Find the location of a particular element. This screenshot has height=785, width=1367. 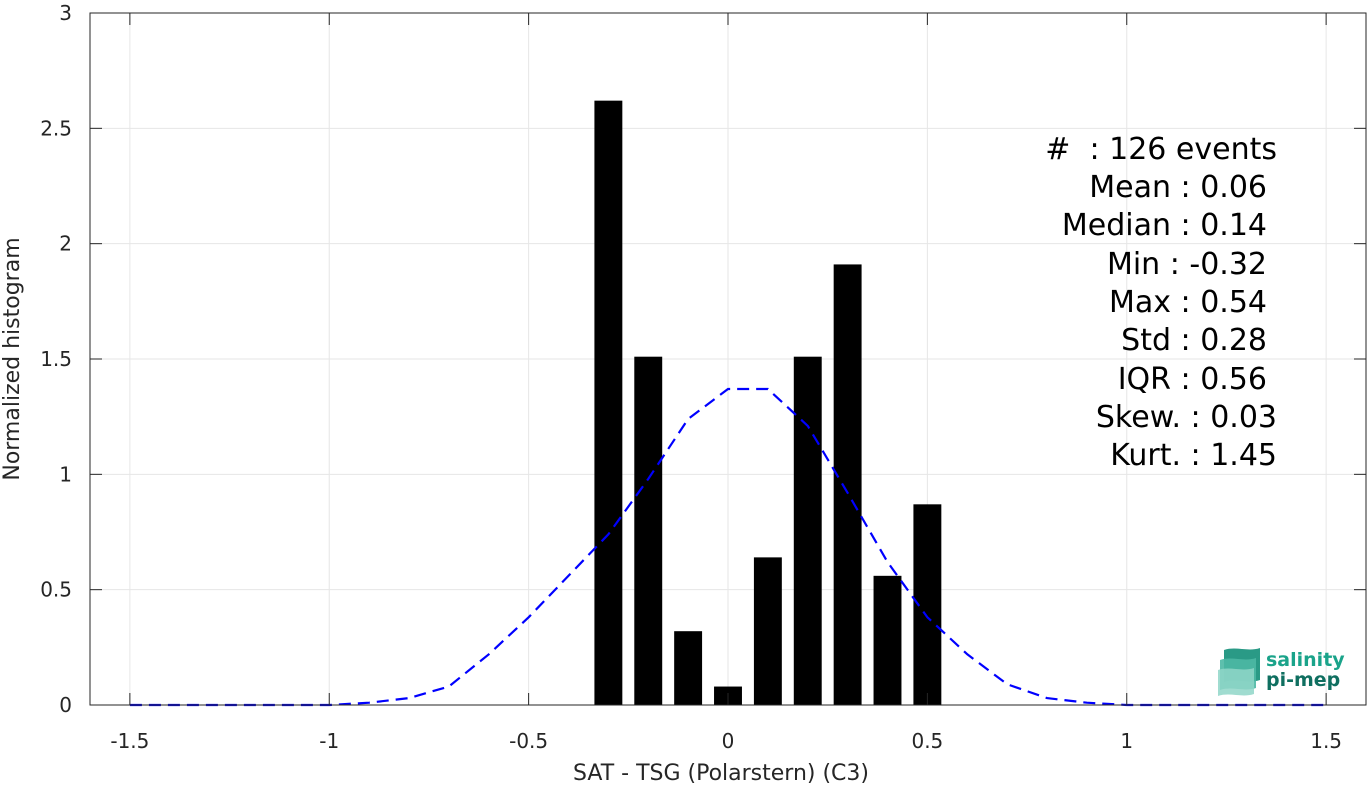

stat-iqr: IQR : 0.56 is located at coordinates (1192, 379).